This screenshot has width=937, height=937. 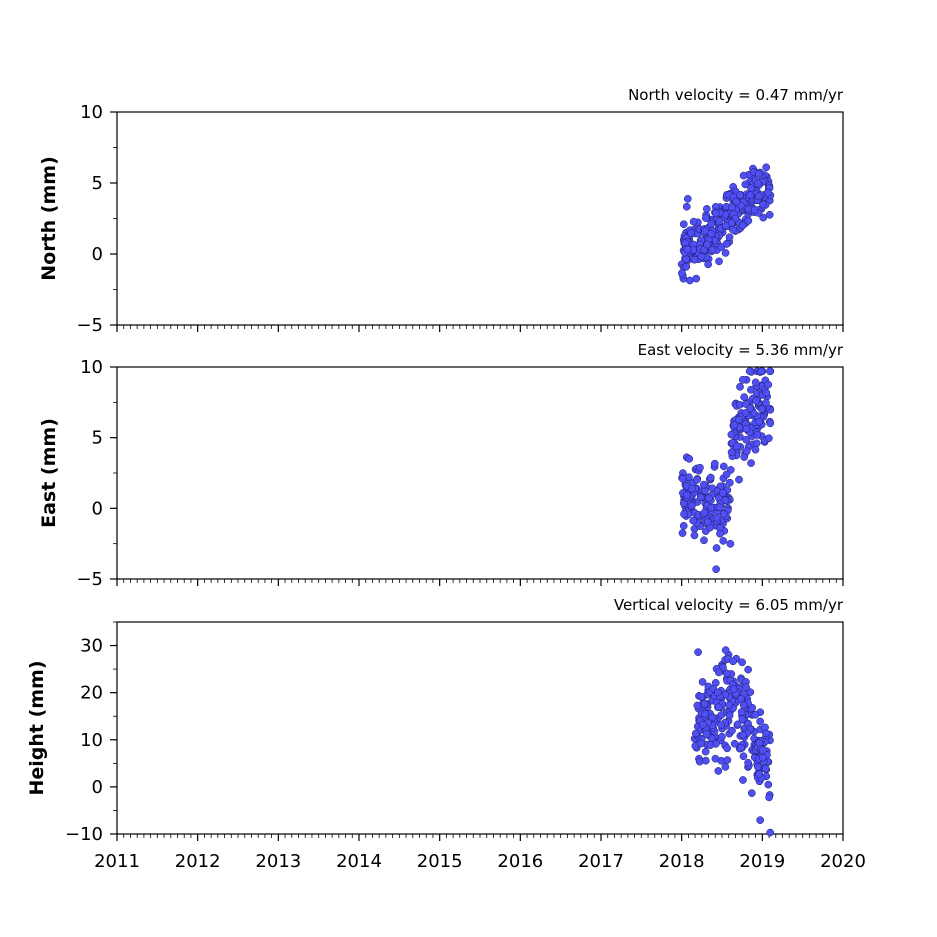 I want to click on x-tick-label: 2017, so click(x=601, y=861).